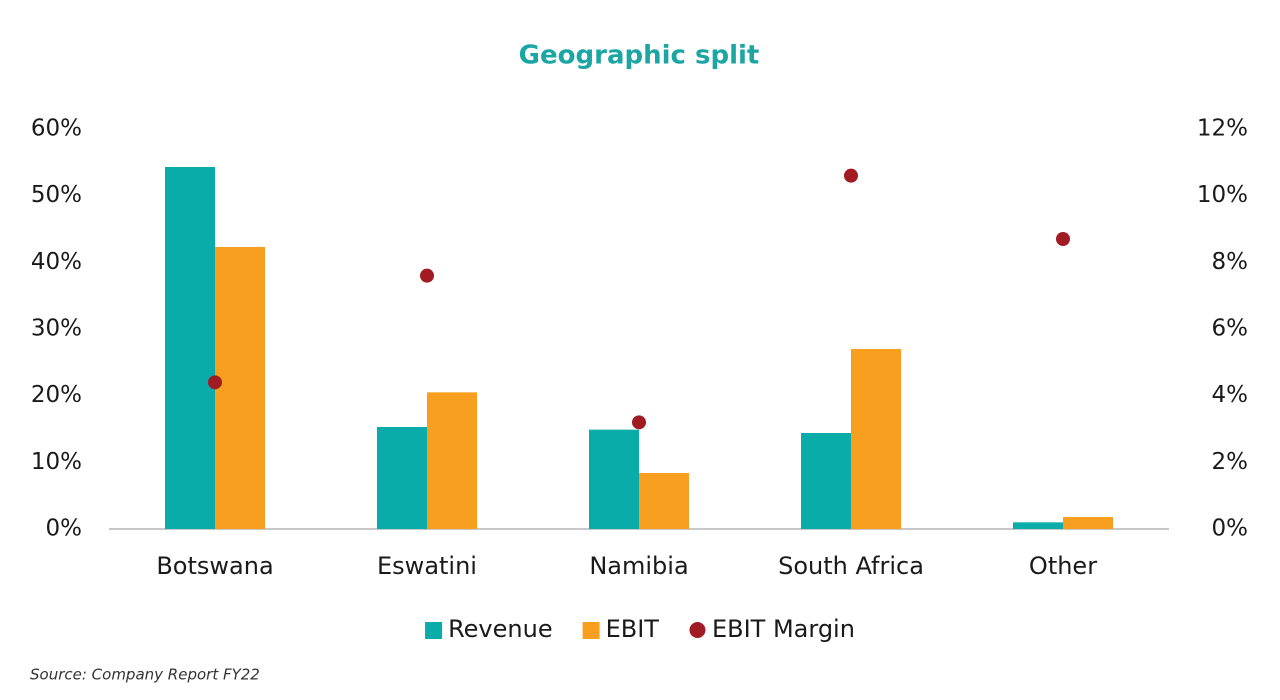  I want to click on y2-tick-label: 4%, so click(1230, 395).